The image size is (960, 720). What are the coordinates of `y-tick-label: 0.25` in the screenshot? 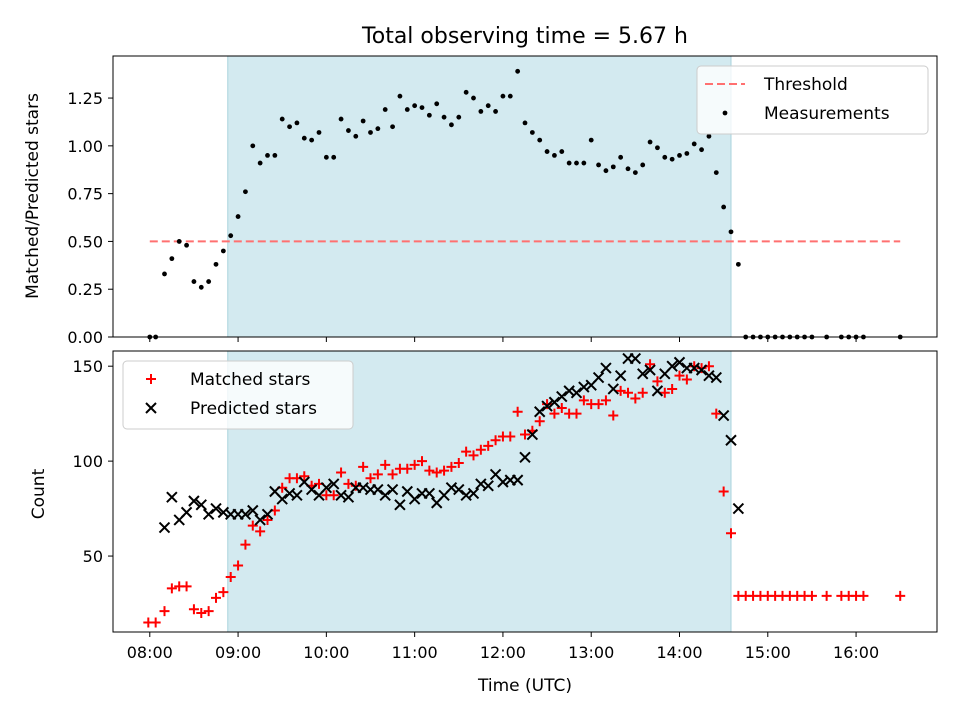 It's located at (85, 289).